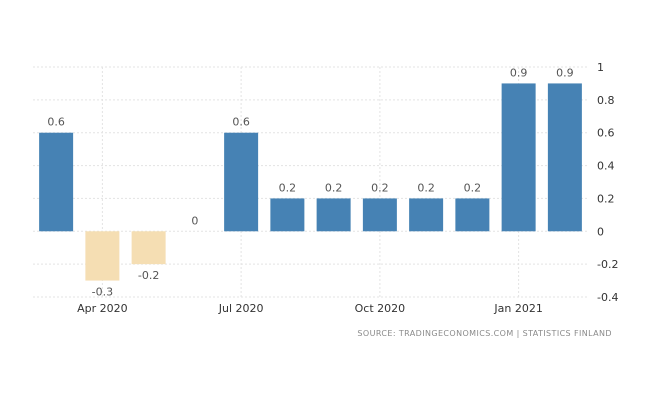  I want to click on bar-feb-2021, so click(564, 157).